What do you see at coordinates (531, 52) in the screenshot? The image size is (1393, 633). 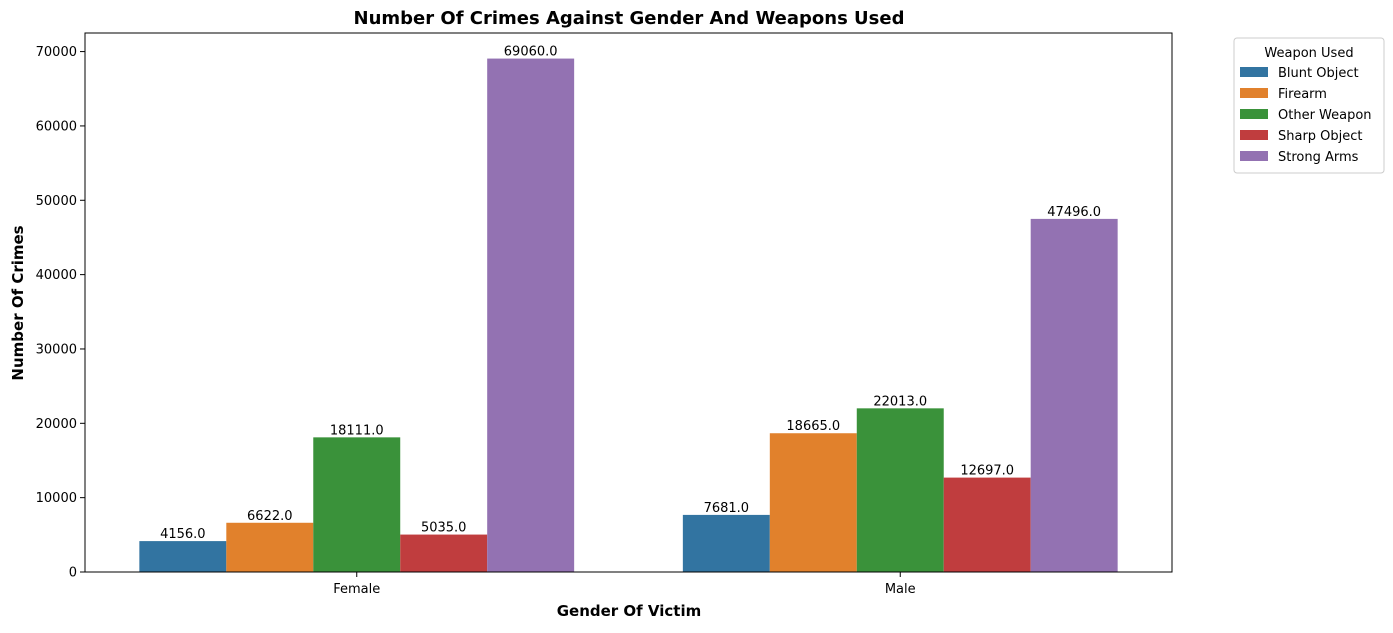 I see `data-label: 69060.0` at bounding box center [531, 52].